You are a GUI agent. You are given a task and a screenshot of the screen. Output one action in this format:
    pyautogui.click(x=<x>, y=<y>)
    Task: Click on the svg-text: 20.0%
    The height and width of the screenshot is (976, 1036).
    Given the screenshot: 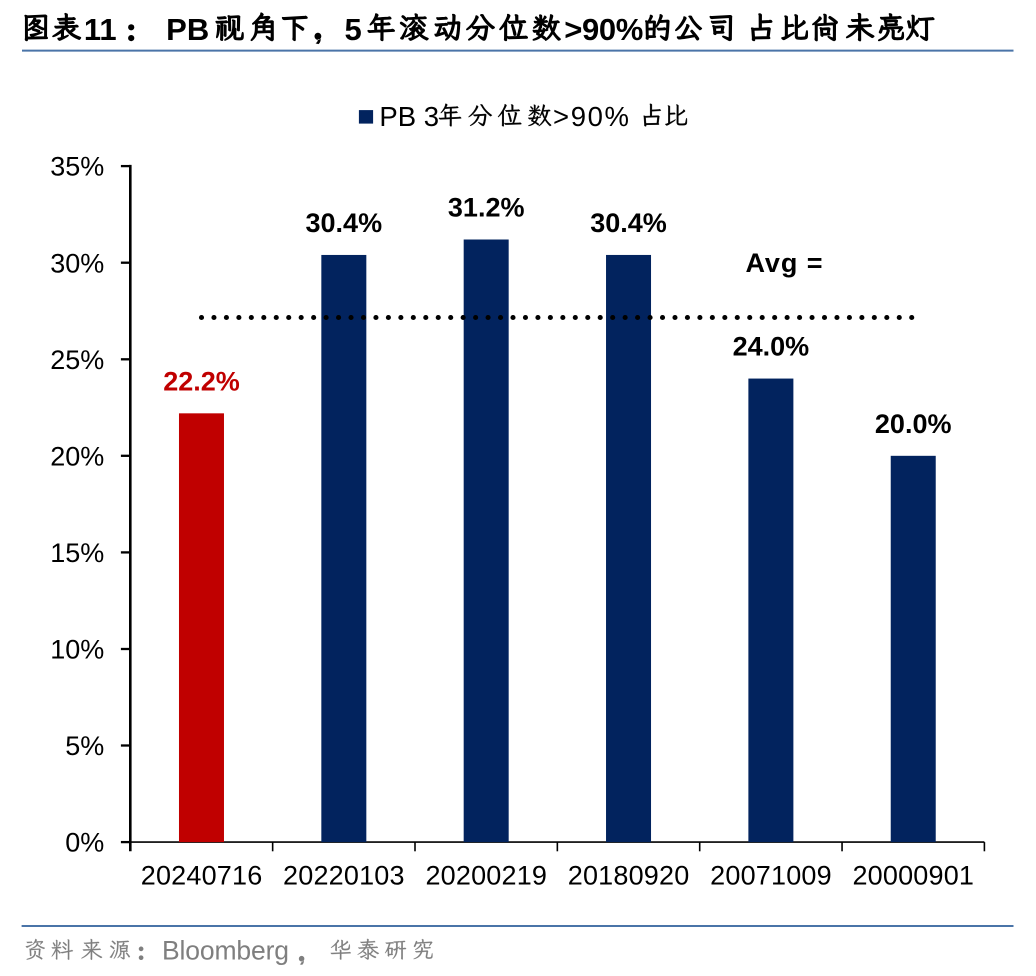 What is the action you would take?
    pyautogui.click(x=913, y=424)
    